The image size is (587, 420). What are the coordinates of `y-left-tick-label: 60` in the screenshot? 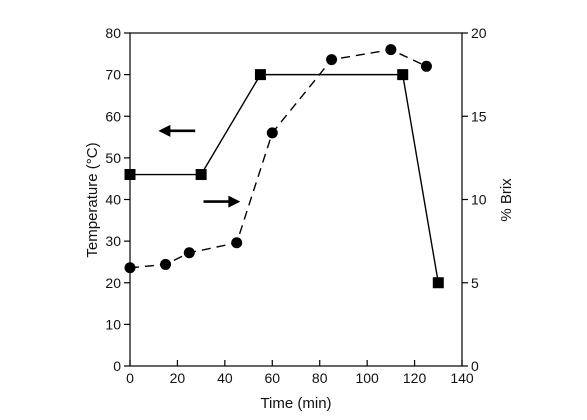 It's located at (113, 116).